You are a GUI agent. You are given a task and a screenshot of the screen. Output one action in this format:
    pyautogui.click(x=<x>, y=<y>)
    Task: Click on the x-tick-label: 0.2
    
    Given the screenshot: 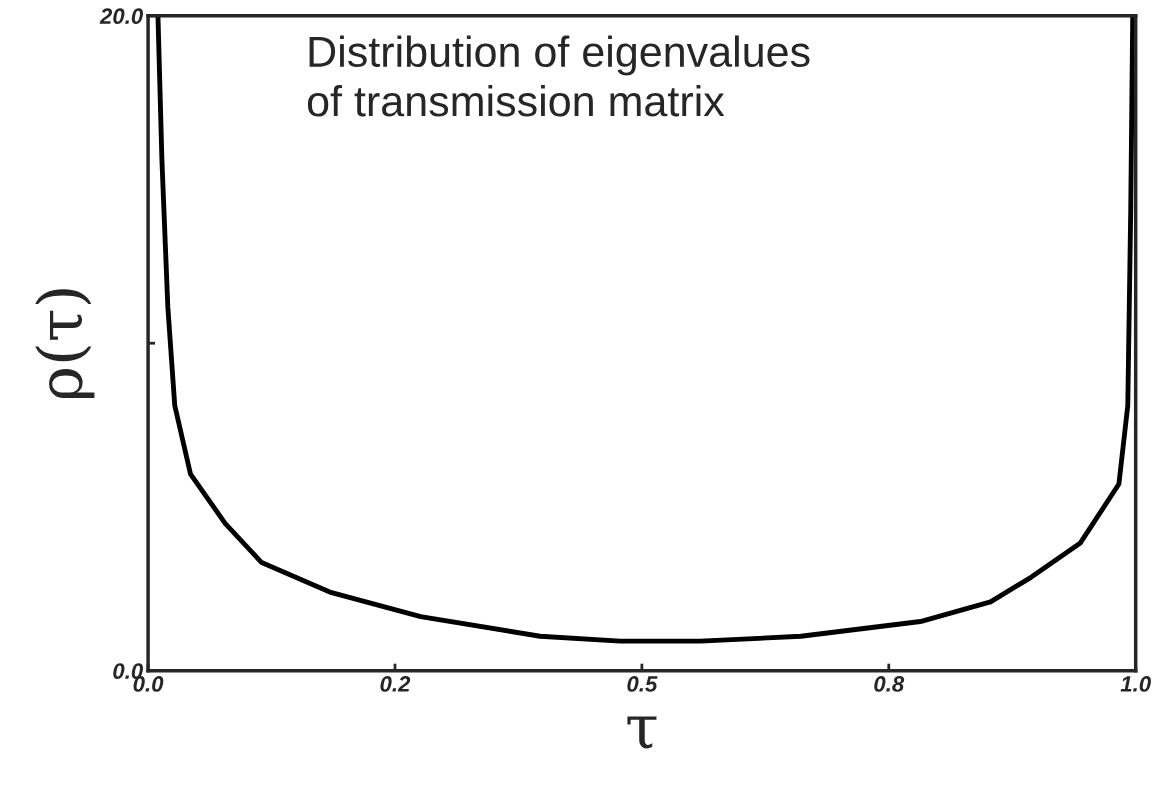 What is the action you would take?
    pyautogui.click(x=395, y=684)
    